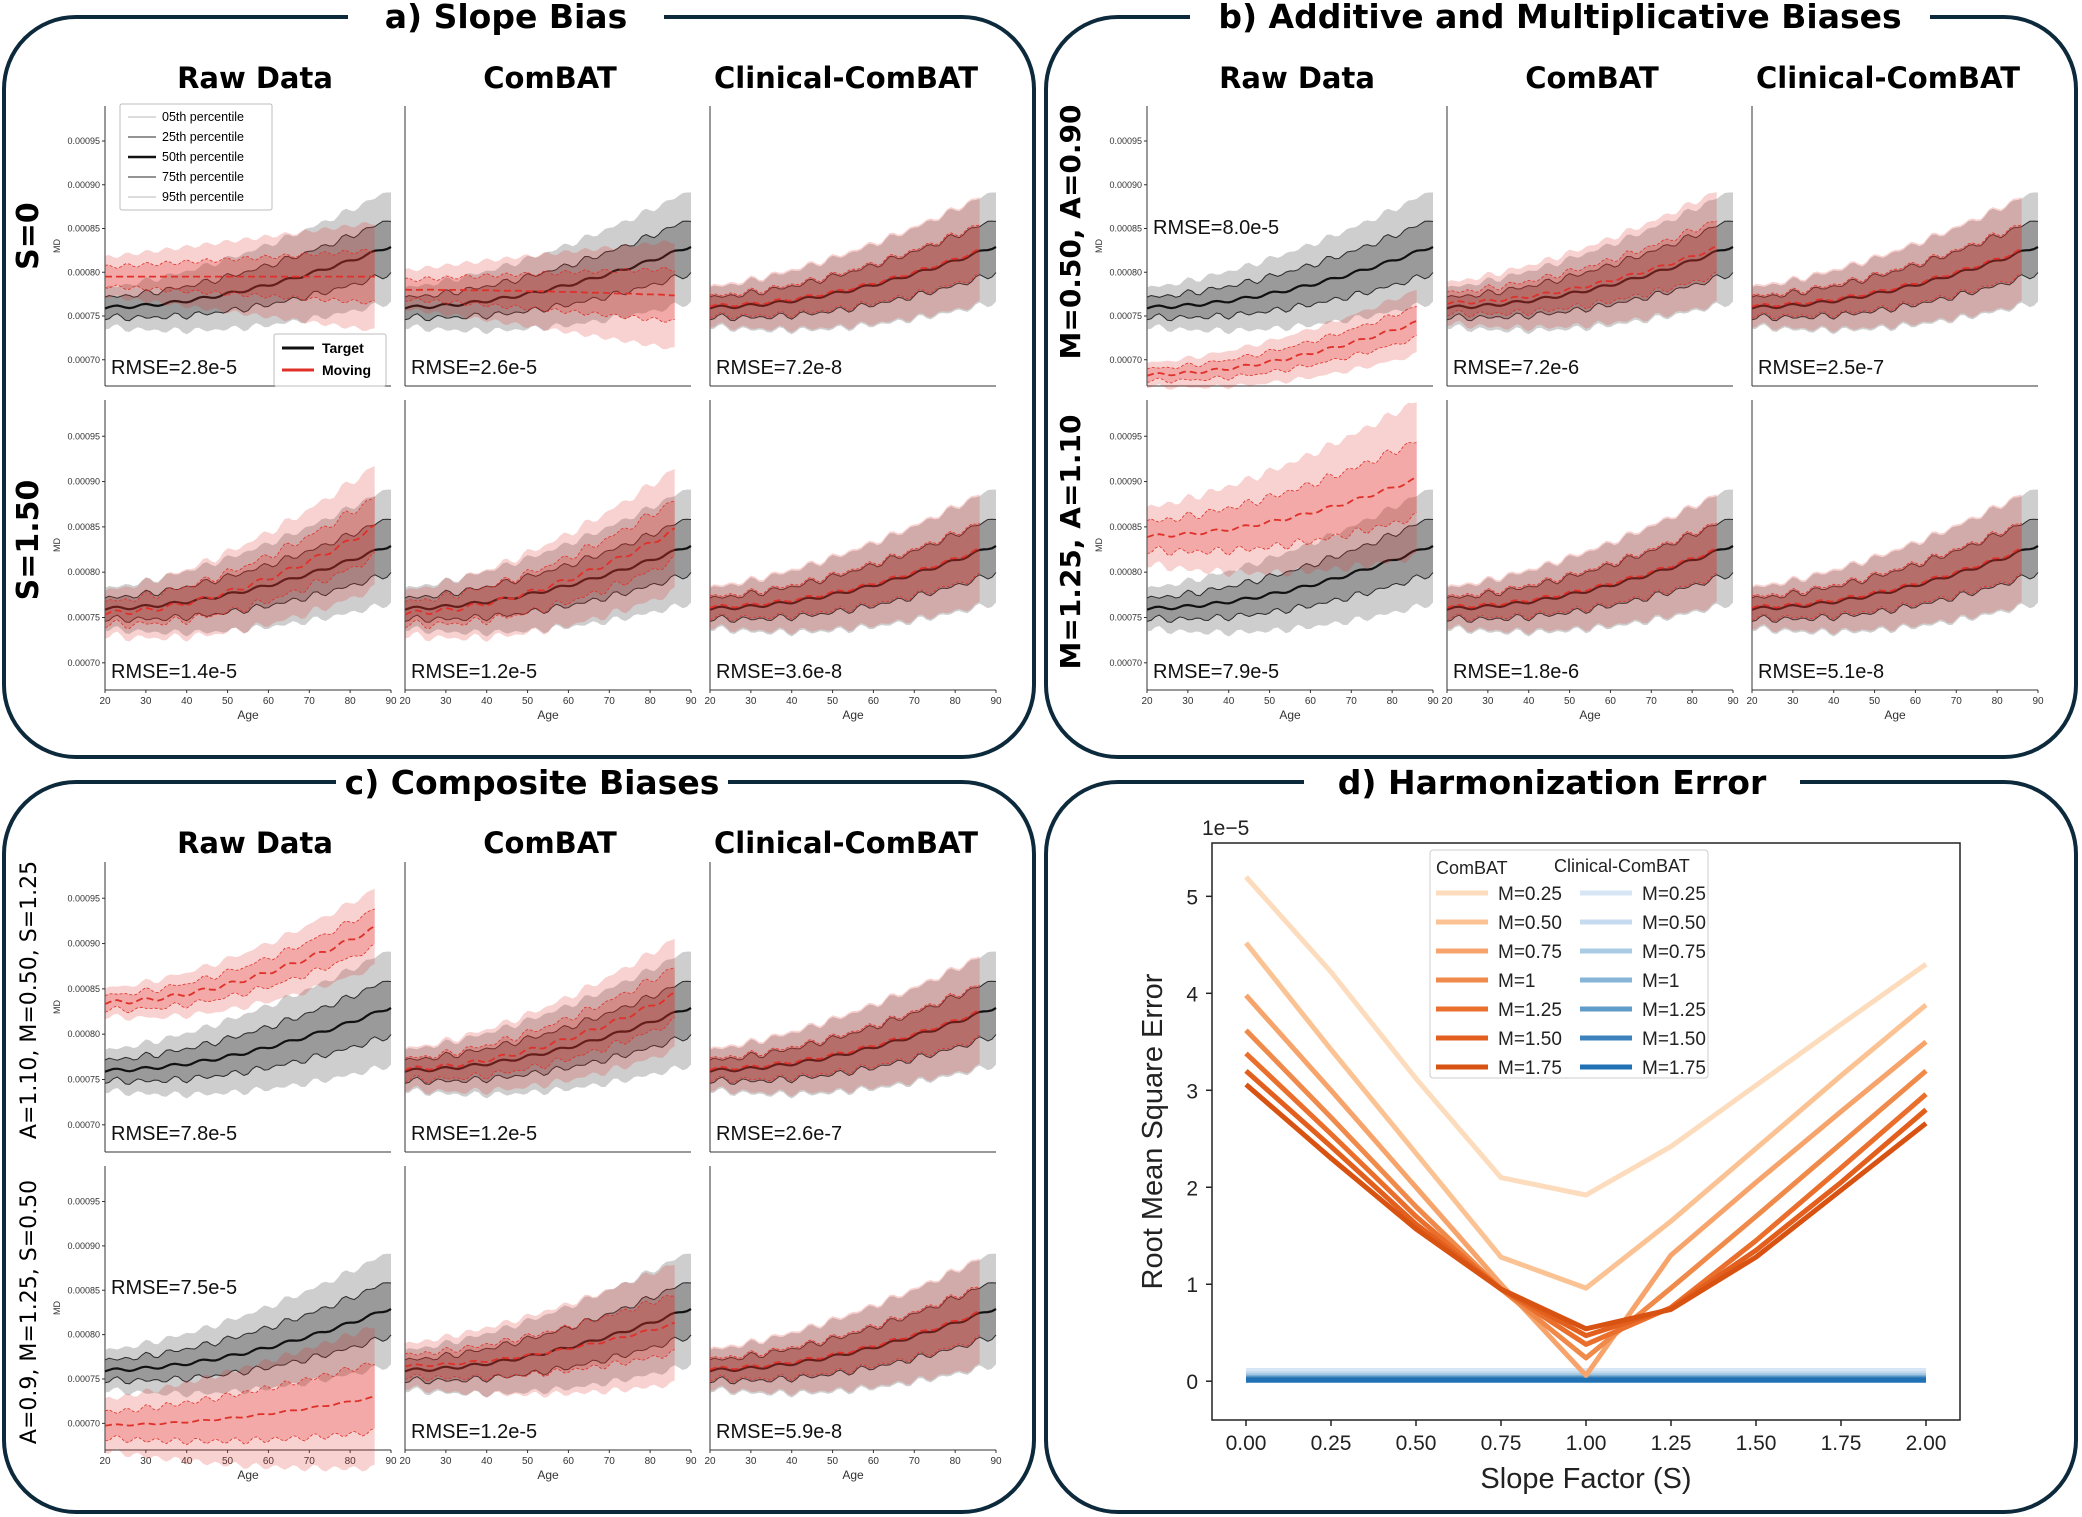  What do you see at coordinates (1099, 246) in the screenshot?
I see `y-axis-label: MD` at bounding box center [1099, 246].